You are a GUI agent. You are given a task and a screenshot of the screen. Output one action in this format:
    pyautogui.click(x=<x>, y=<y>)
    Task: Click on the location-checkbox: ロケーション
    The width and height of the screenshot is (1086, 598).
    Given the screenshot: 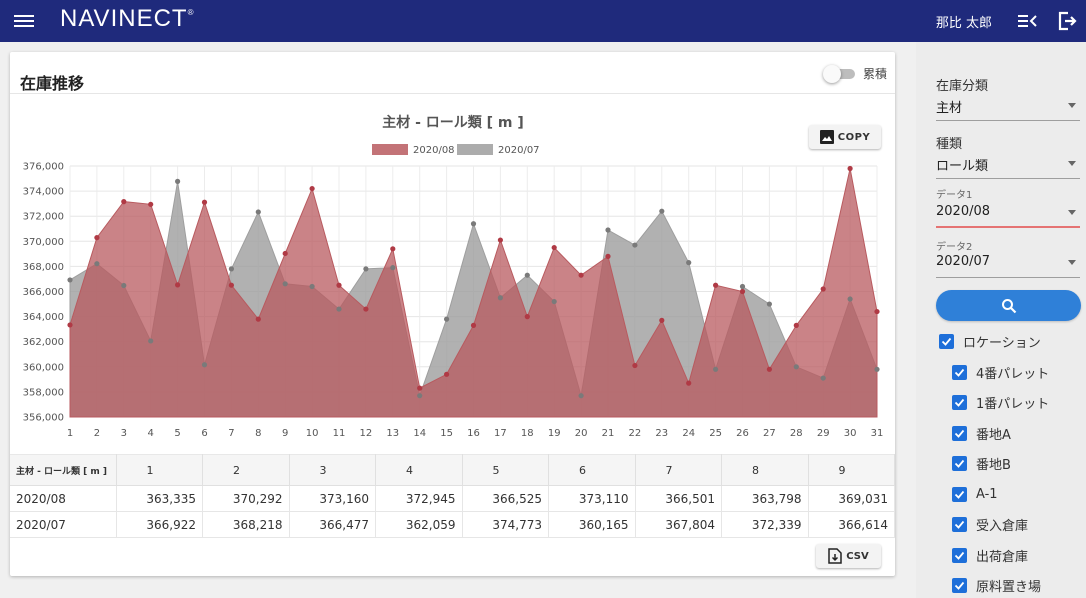 What is the action you would take?
    pyautogui.click(x=990, y=341)
    